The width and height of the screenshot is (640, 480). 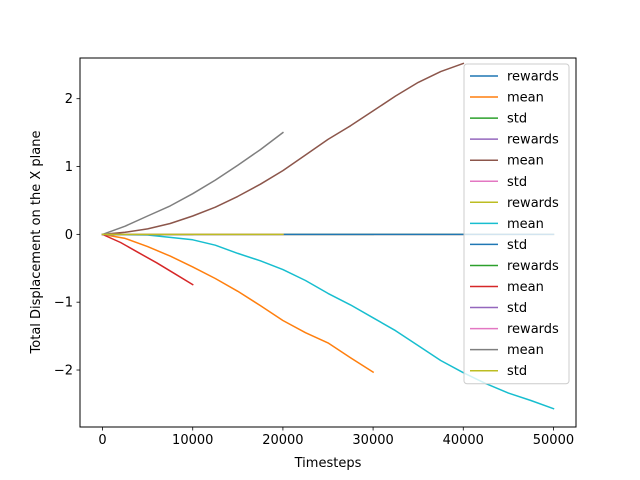 I want to click on series-line-13-mean, so click(x=192, y=183).